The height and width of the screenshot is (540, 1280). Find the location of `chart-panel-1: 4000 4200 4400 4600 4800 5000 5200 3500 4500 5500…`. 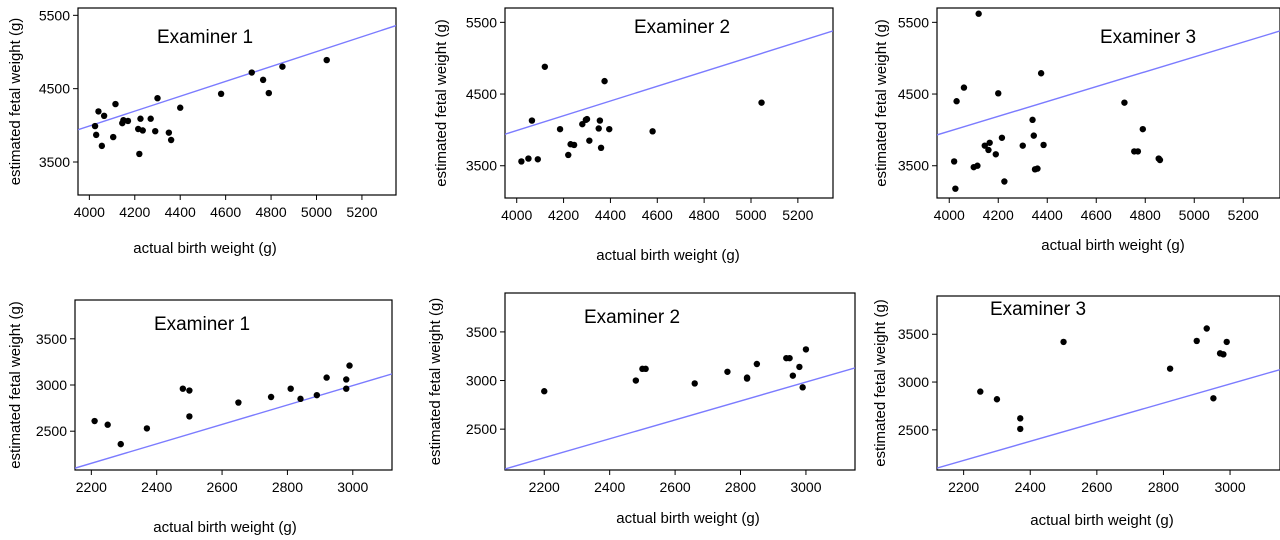

chart-panel-1: 4000 4200 4400 4600 4800 5000 5200 3500 4500 5500… is located at coordinates (202, 132).